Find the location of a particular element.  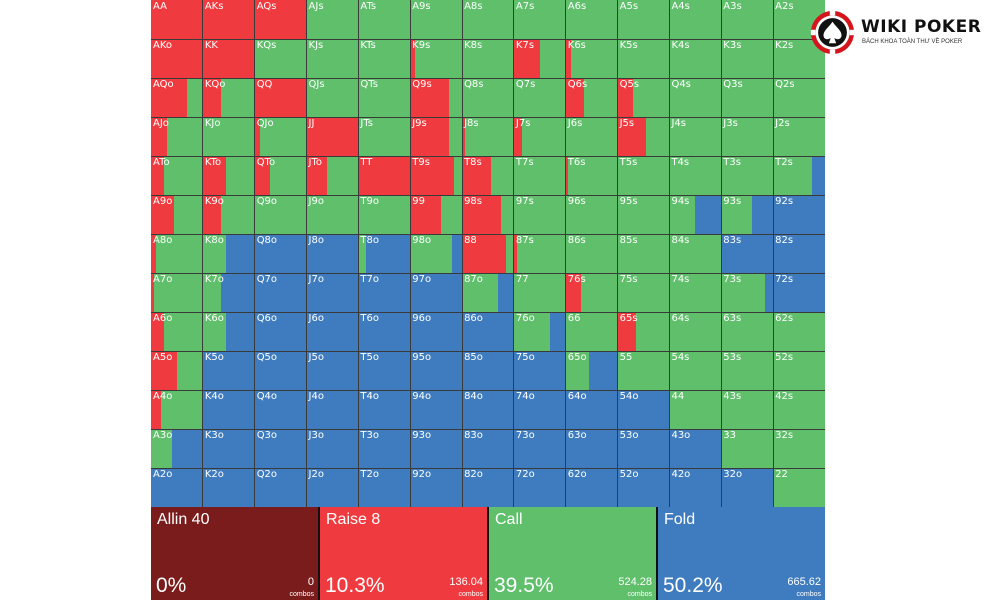

hand-cell-62o: 62o is located at coordinates (591, 487).